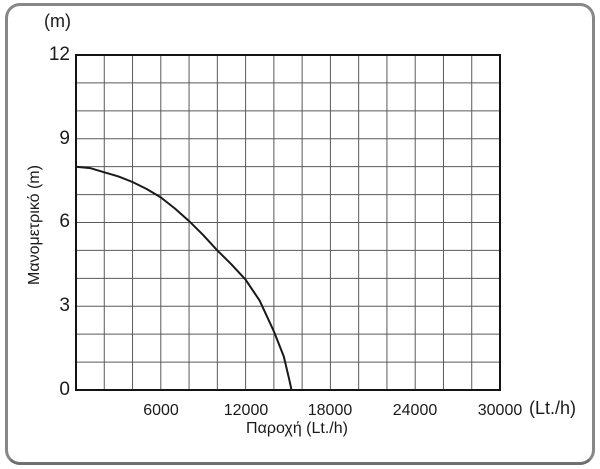 Image resolution: width=600 pixels, height=469 pixels. What do you see at coordinates (246, 410) in the screenshot?
I see `x-tick-label-12000: 12000` at bounding box center [246, 410].